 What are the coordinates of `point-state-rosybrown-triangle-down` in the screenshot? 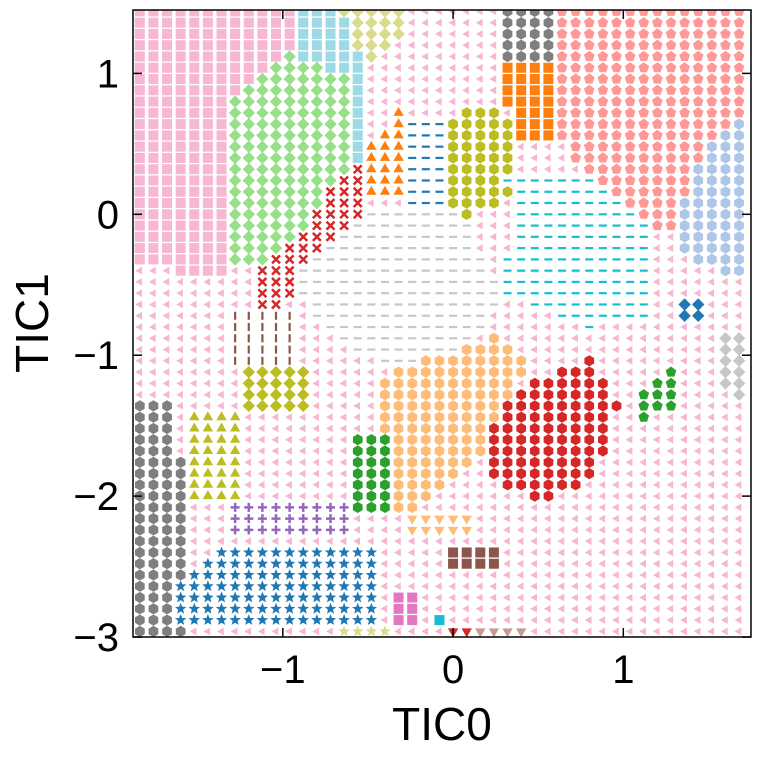 It's located at (521, 632).